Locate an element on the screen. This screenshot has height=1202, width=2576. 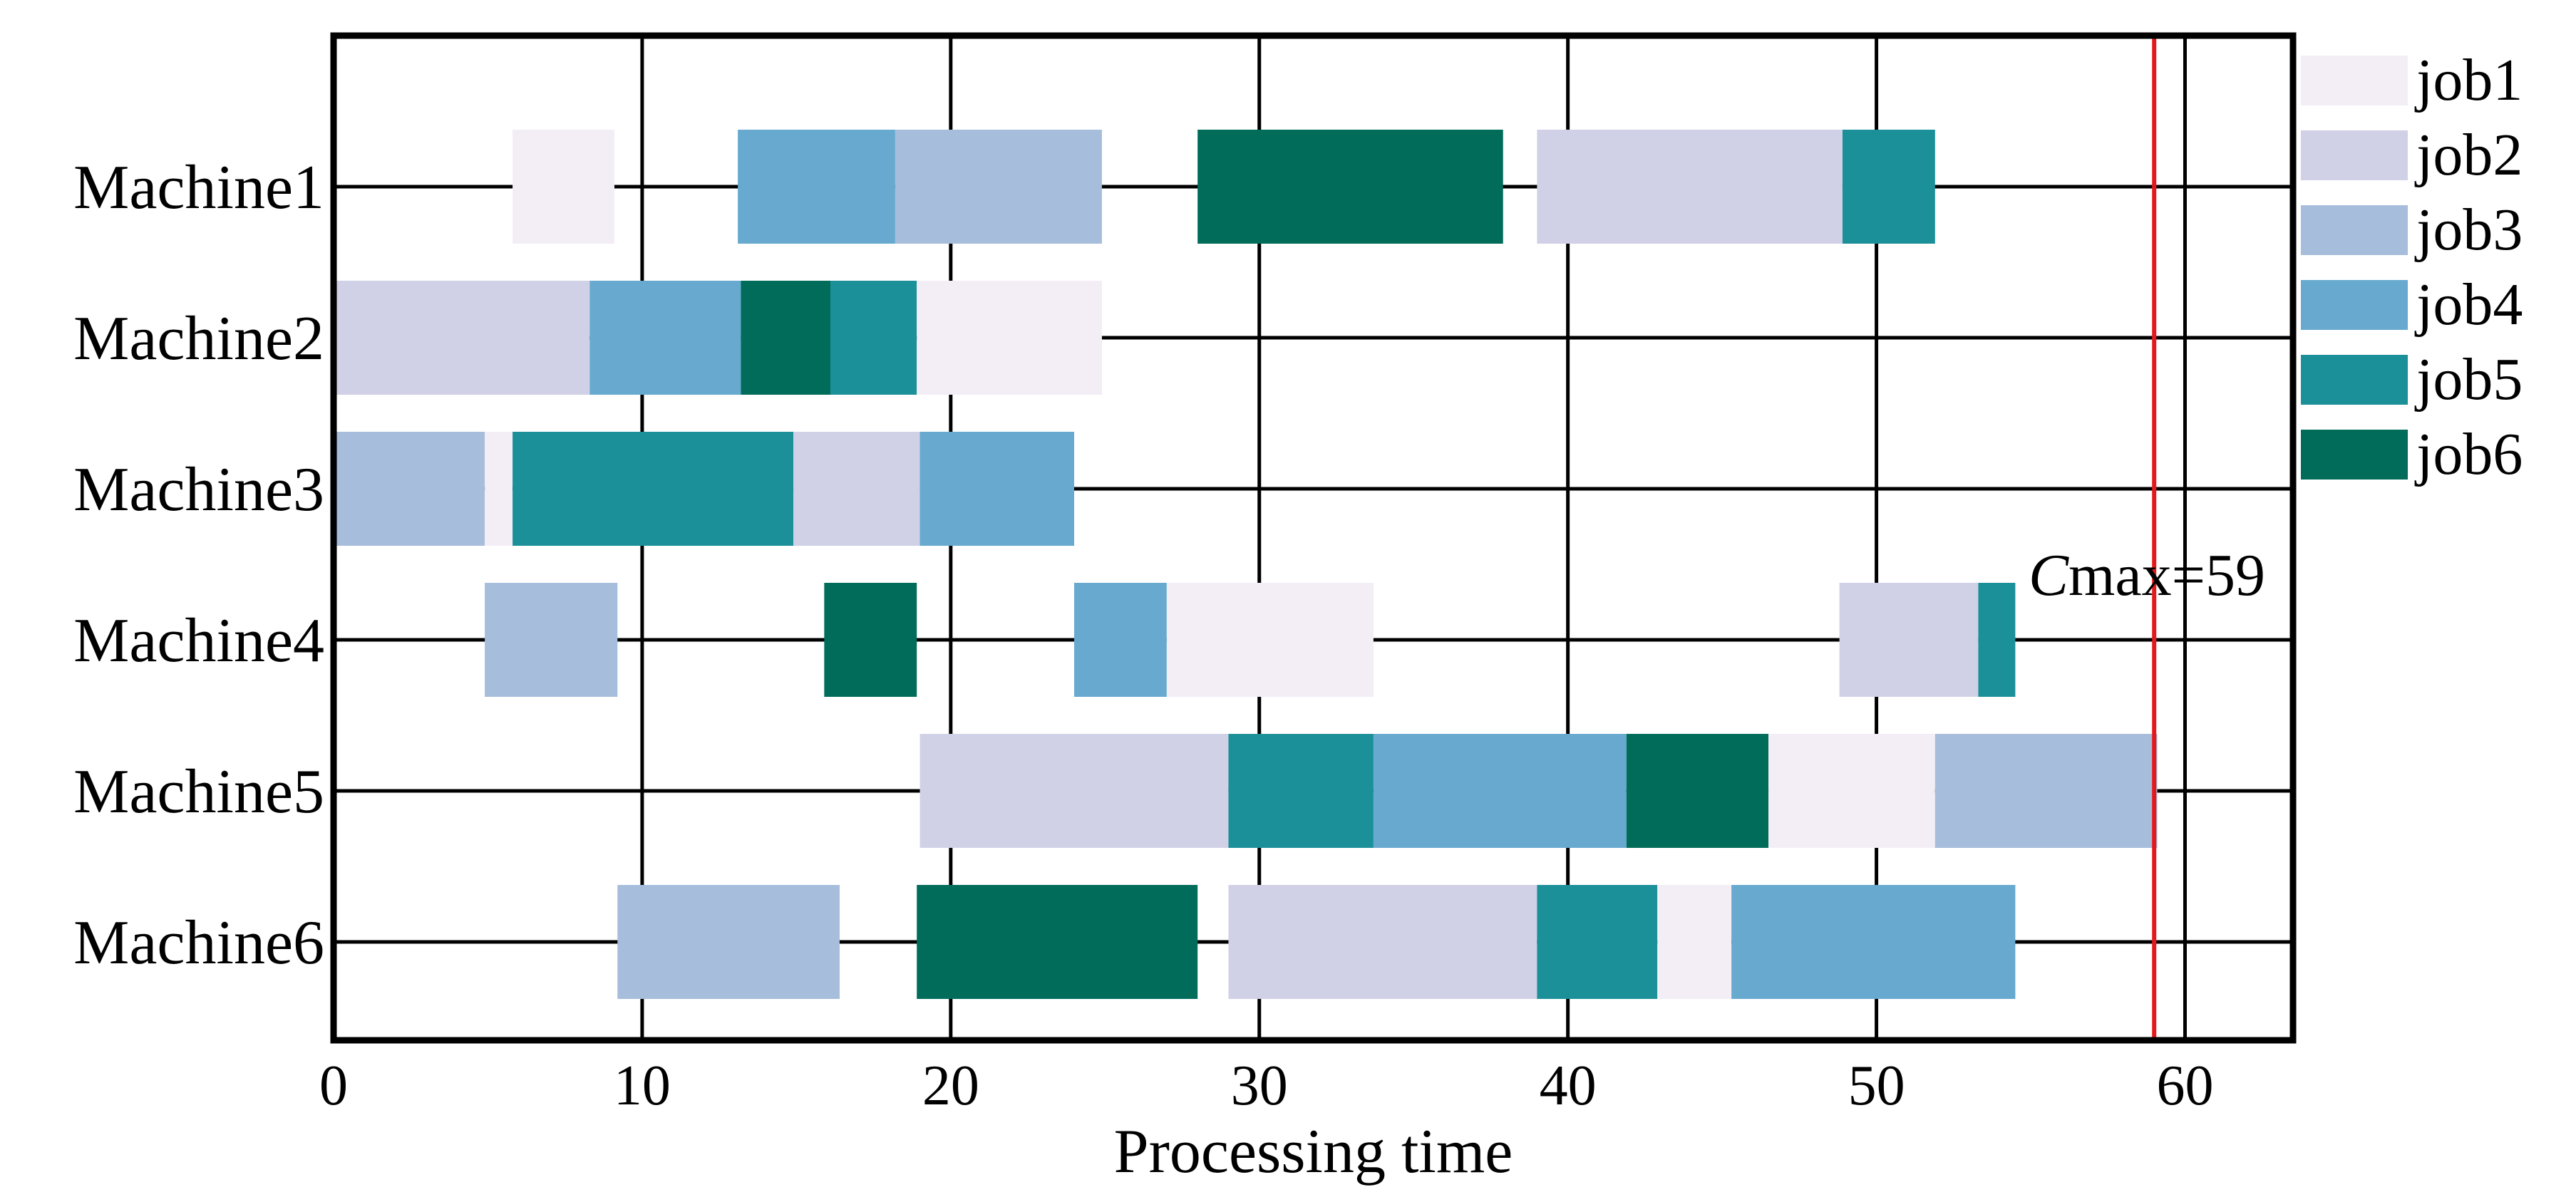
task-bar-machine6-job1 is located at coordinates (1694, 942).